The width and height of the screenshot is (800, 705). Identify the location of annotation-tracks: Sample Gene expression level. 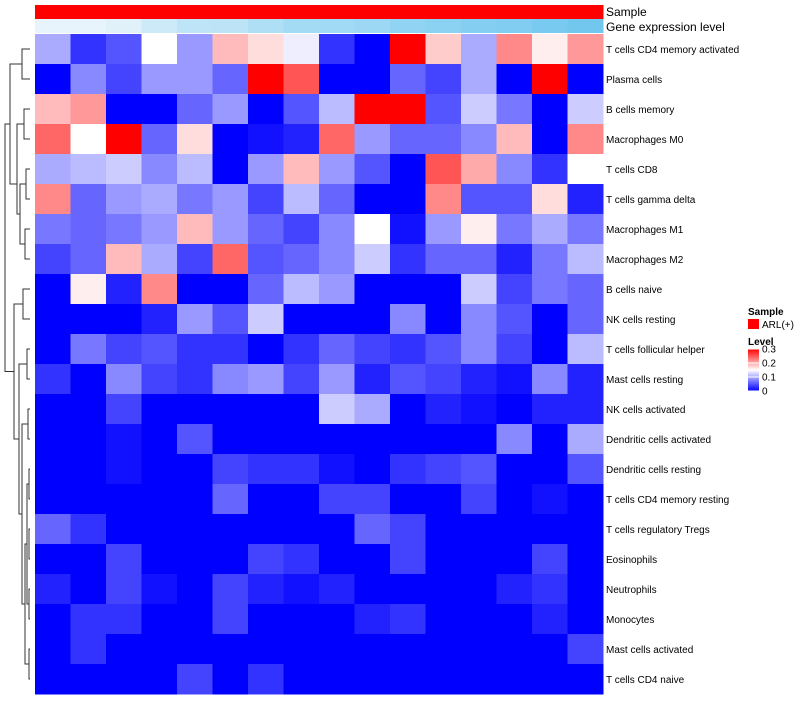
(380, 19).